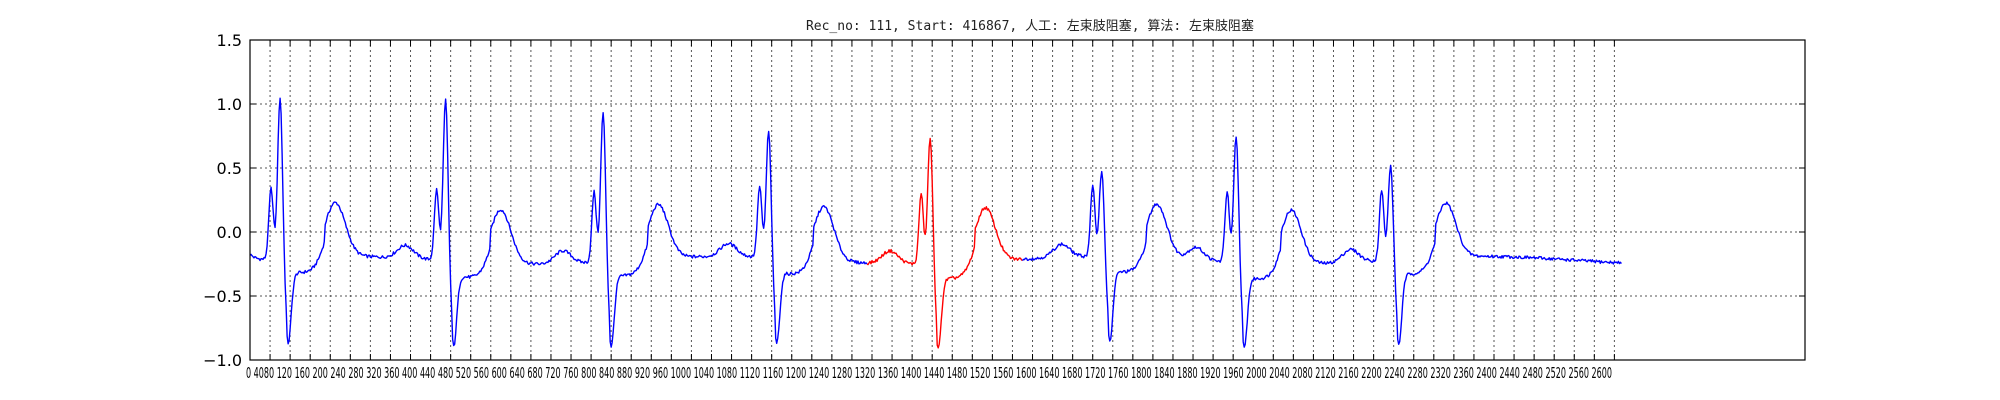 The height and width of the screenshot is (400, 2000). Describe the element at coordinates (229, 232) in the screenshot. I see `y-tick-label: 0.0` at that location.